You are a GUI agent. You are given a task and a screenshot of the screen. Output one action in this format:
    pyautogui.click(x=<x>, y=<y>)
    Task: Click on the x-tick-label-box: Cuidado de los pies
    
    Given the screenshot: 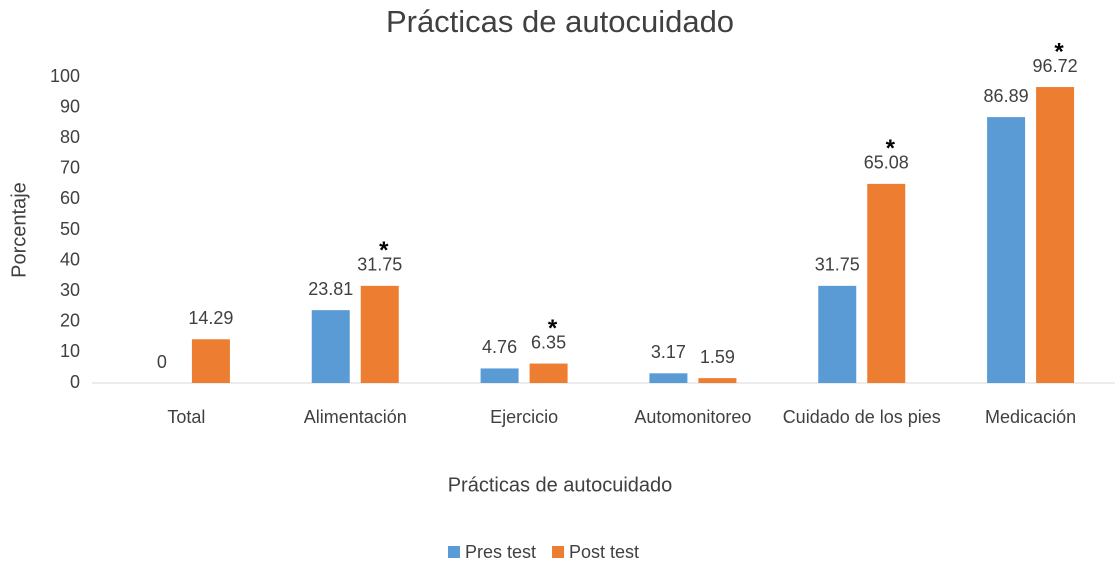 What is the action you would take?
    pyautogui.click(x=861, y=417)
    